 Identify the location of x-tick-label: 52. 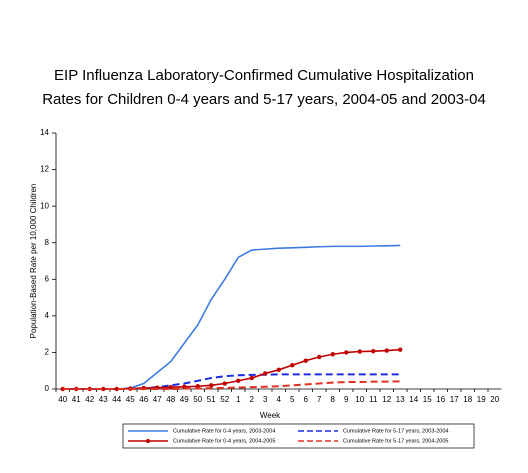
(224, 399).